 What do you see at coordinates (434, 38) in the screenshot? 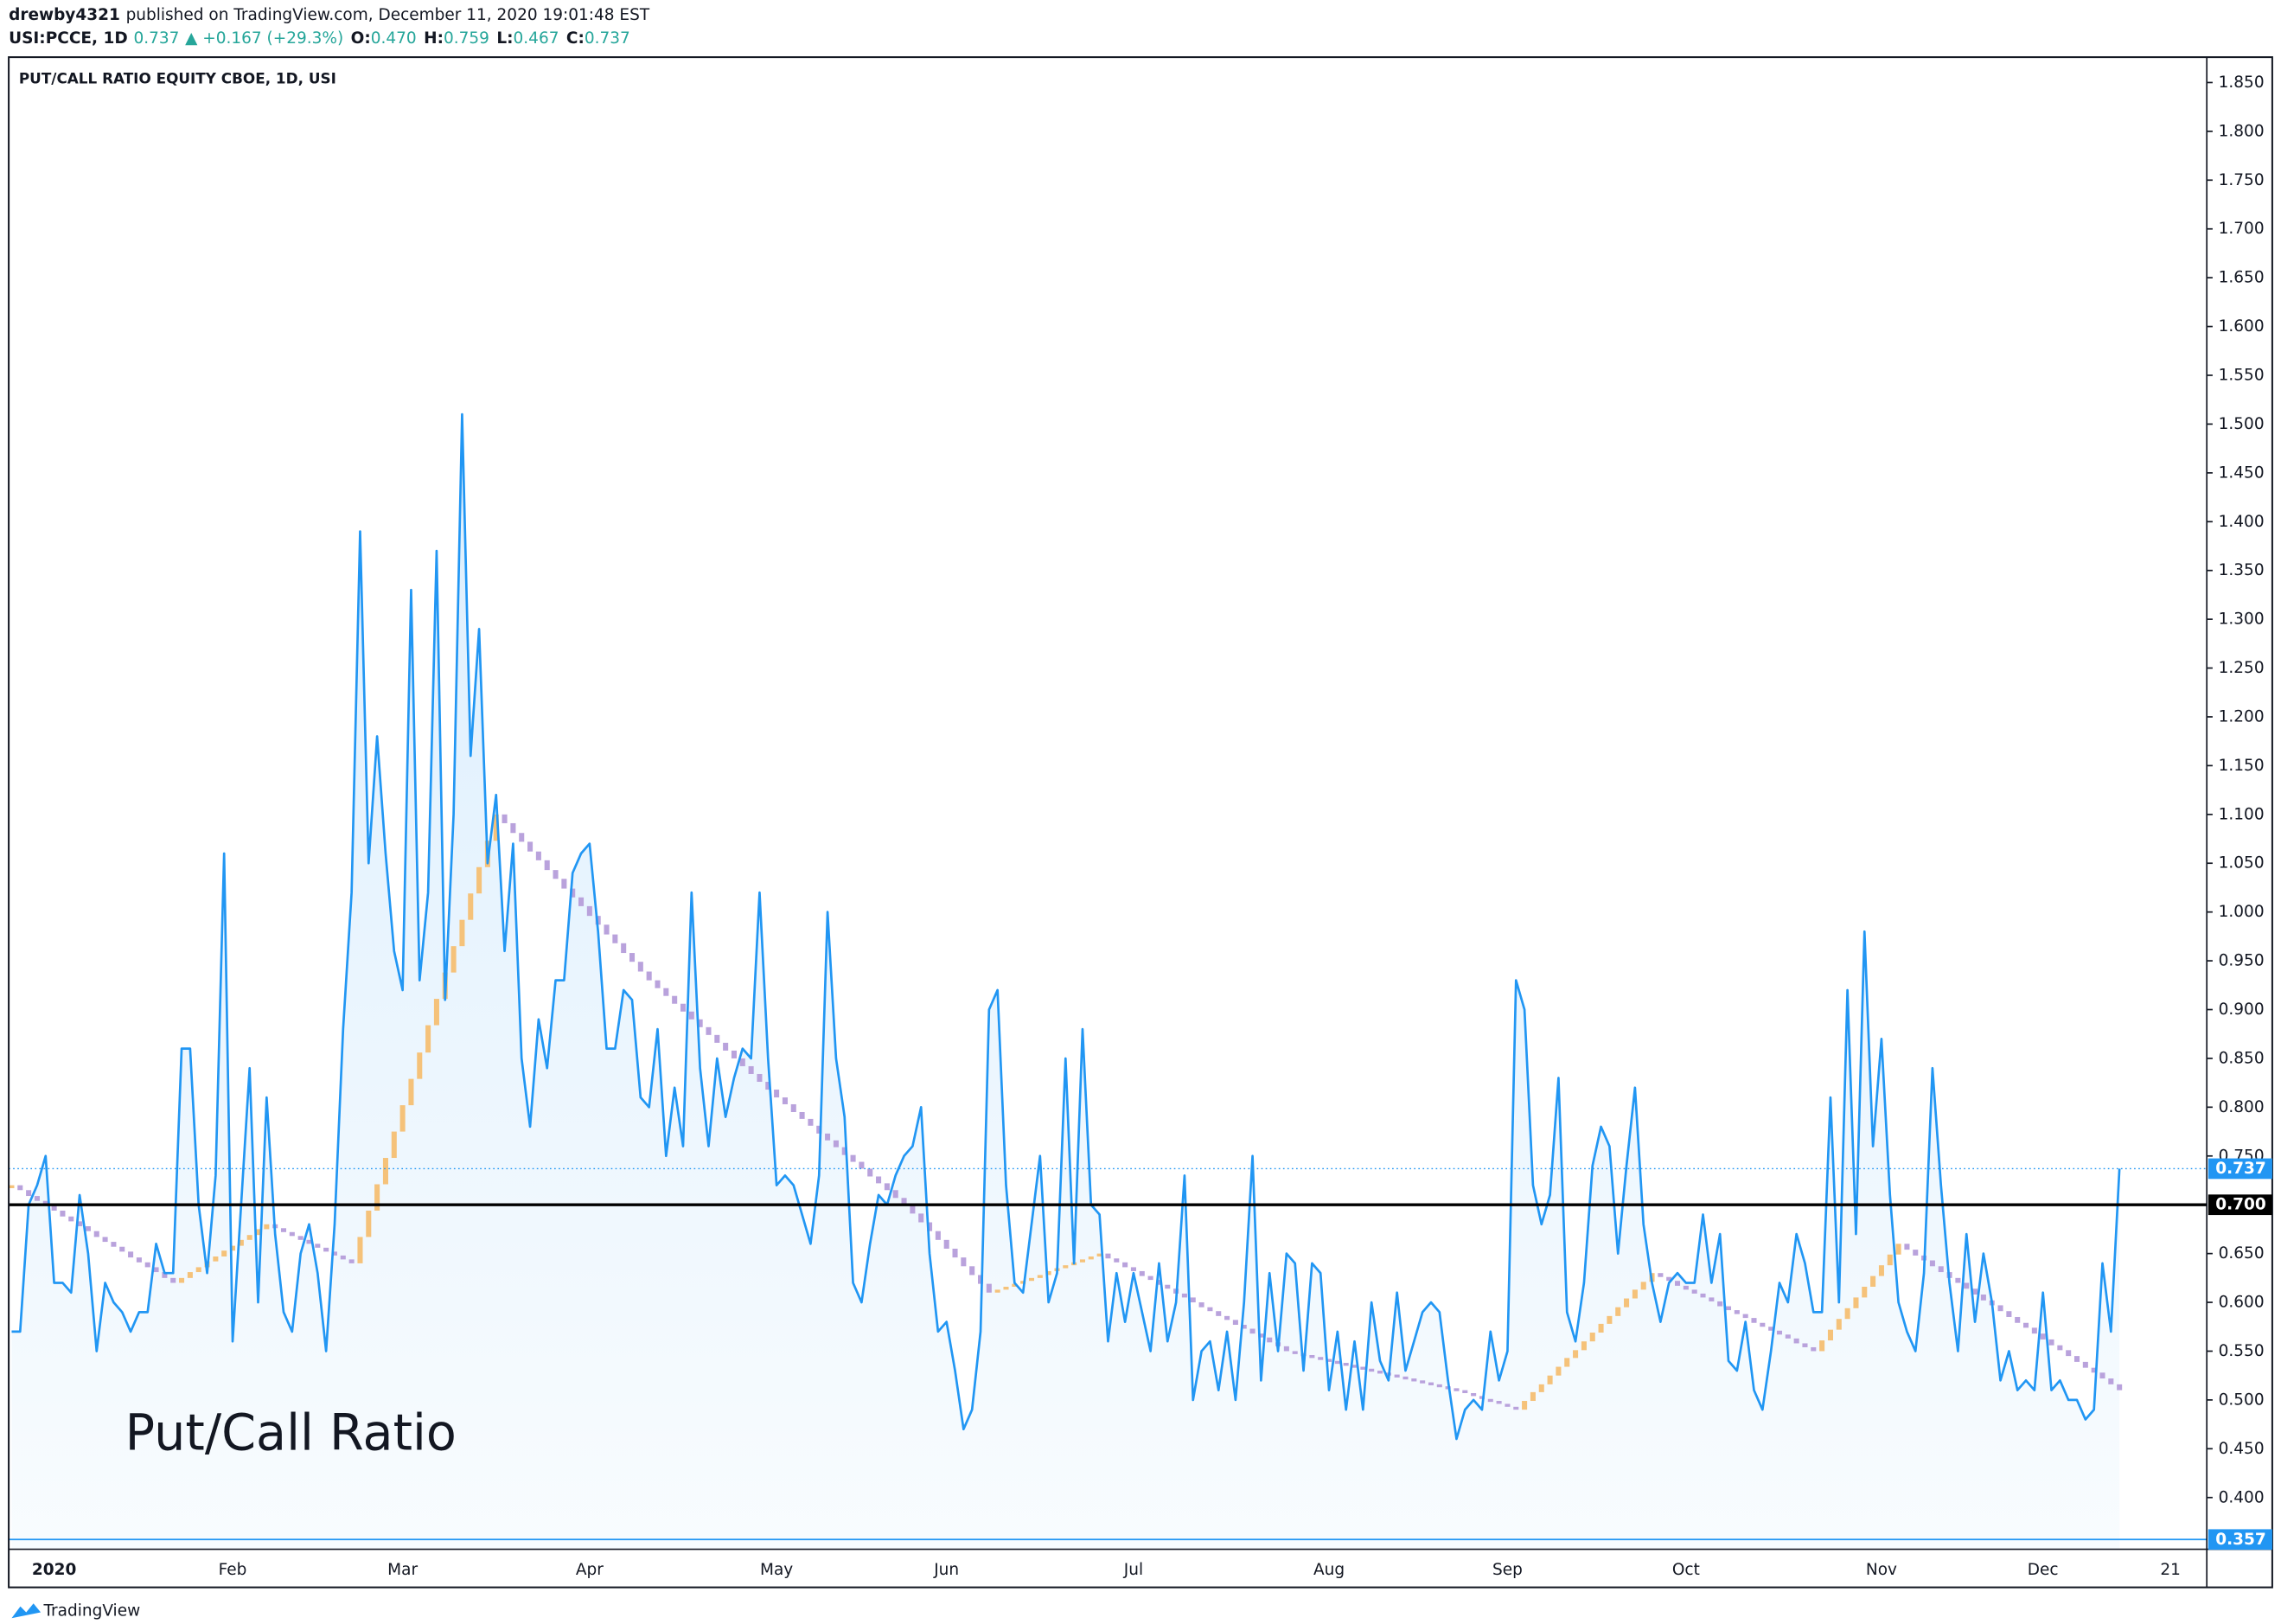
I see `ohlc-key: H:` at bounding box center [434, 38].